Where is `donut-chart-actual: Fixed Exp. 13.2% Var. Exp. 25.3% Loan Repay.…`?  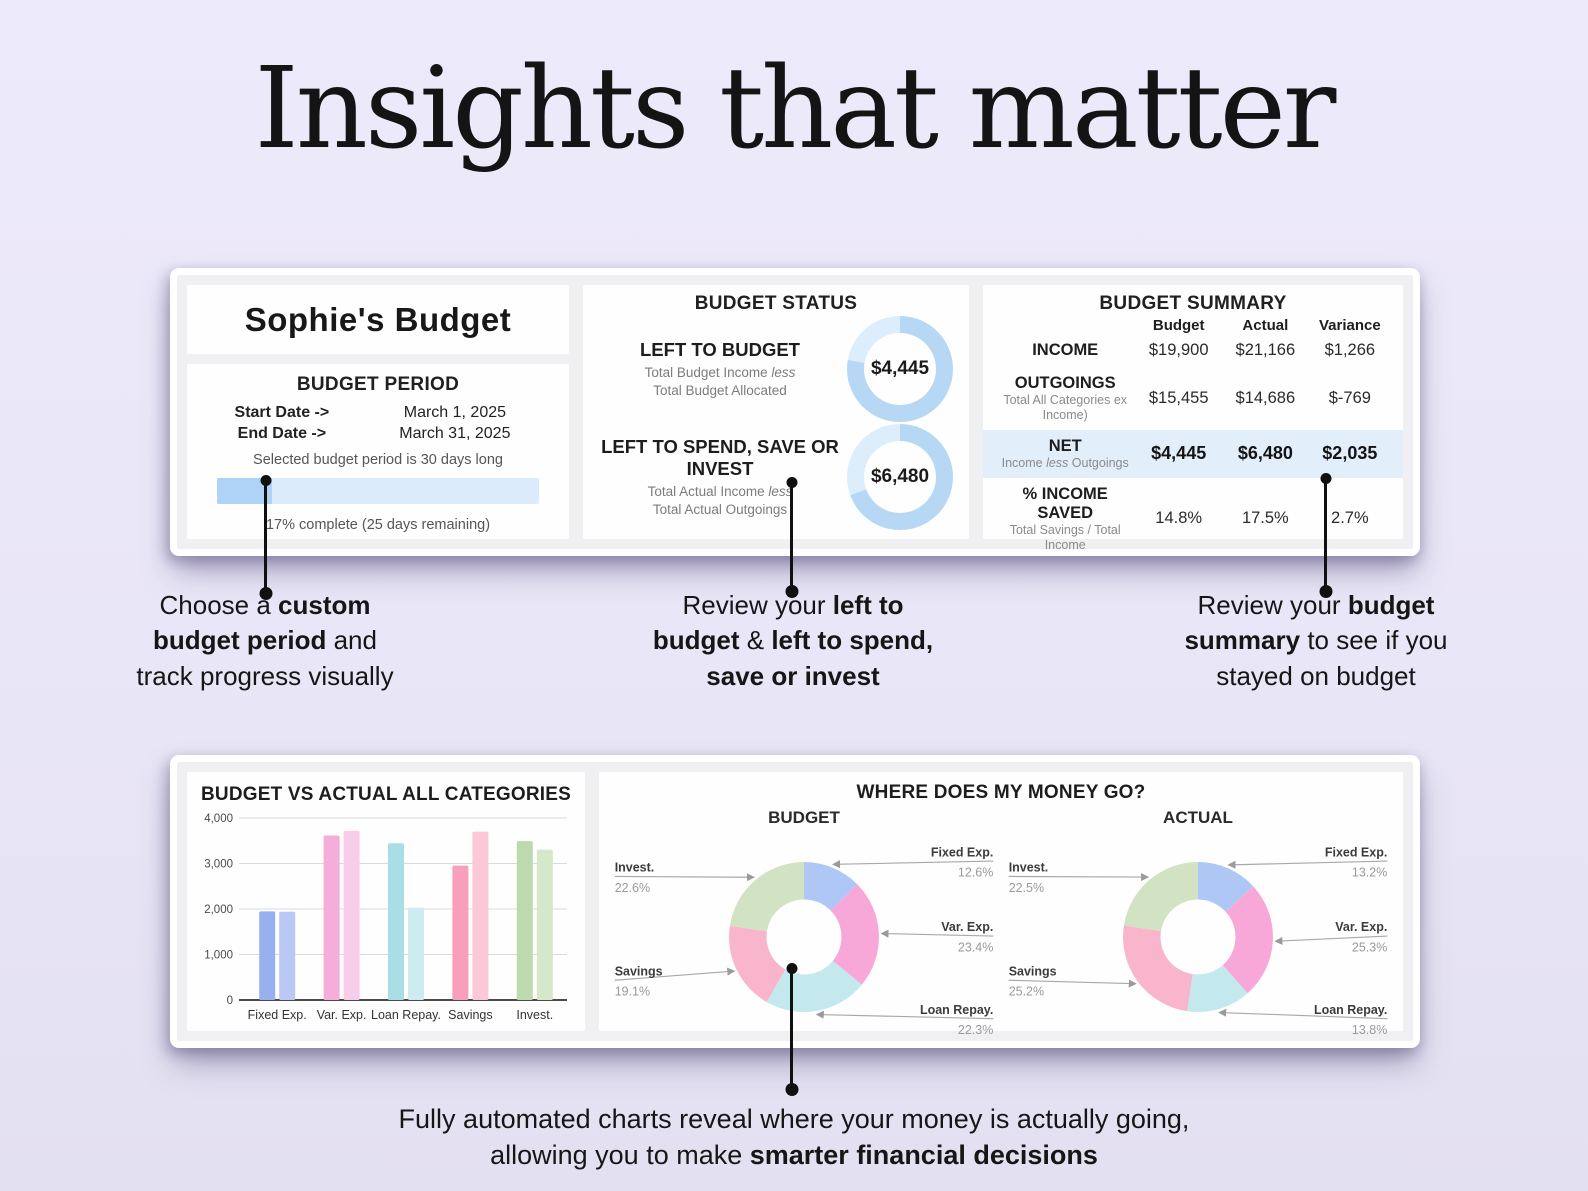 donut-chart-actual: Fixed Exp. 13.2% Var. Exp. 25.3% Loan Repay.… is located at coordinates (1198, 941).